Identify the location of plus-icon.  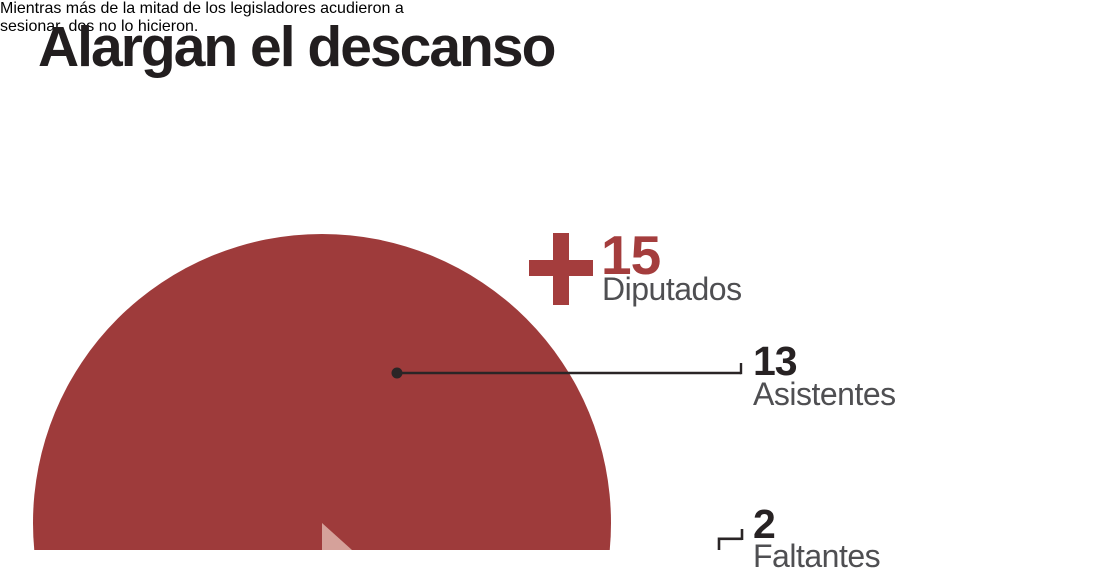
(561, 269).